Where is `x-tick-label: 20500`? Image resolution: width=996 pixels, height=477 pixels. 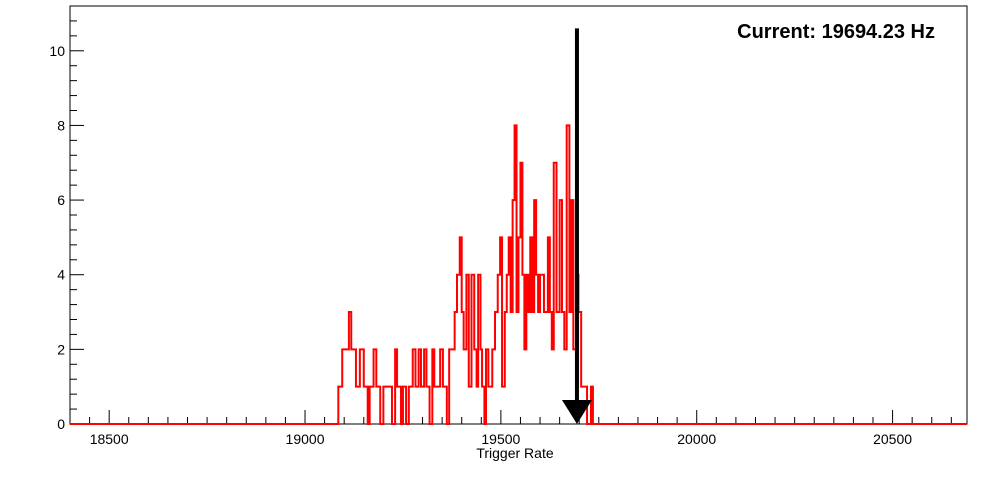
x-tick-label: 20500 is located at coordinates (892, 439).